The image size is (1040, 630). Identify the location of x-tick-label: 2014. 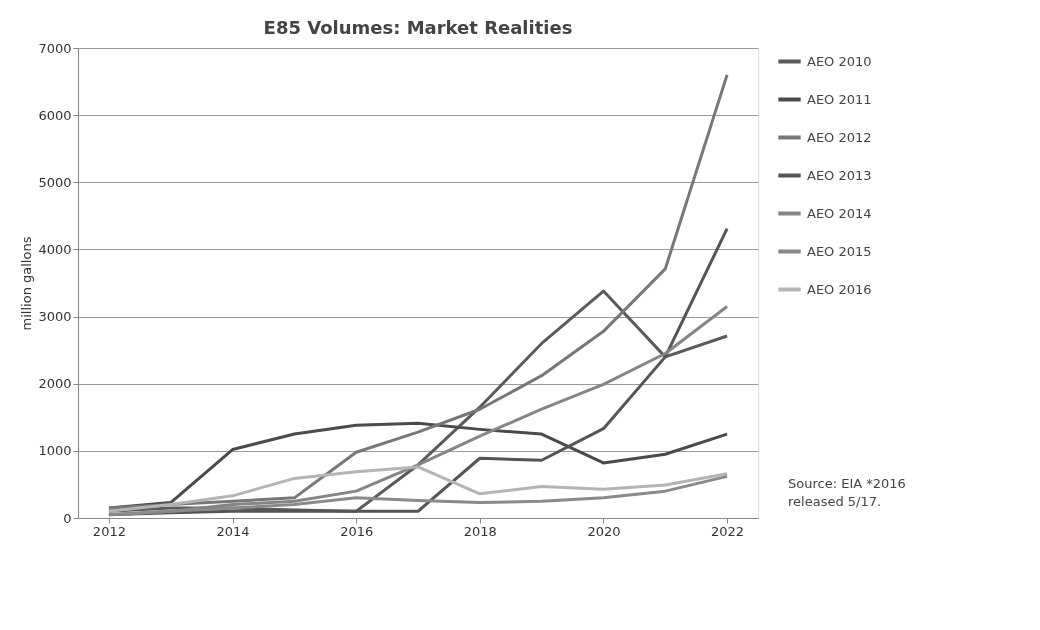
(233, 531).